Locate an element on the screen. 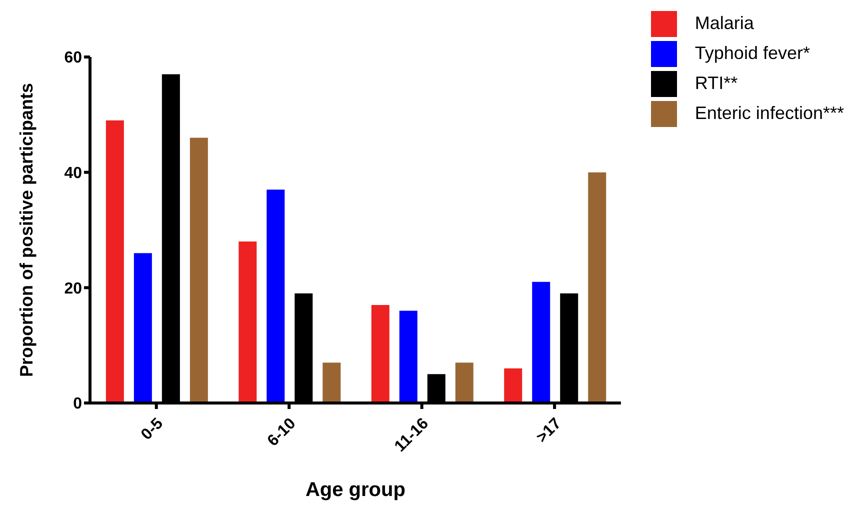 The height and width of the screenshot is (510, 854). legend-label: RTI** is located at coordinates (716, 83).